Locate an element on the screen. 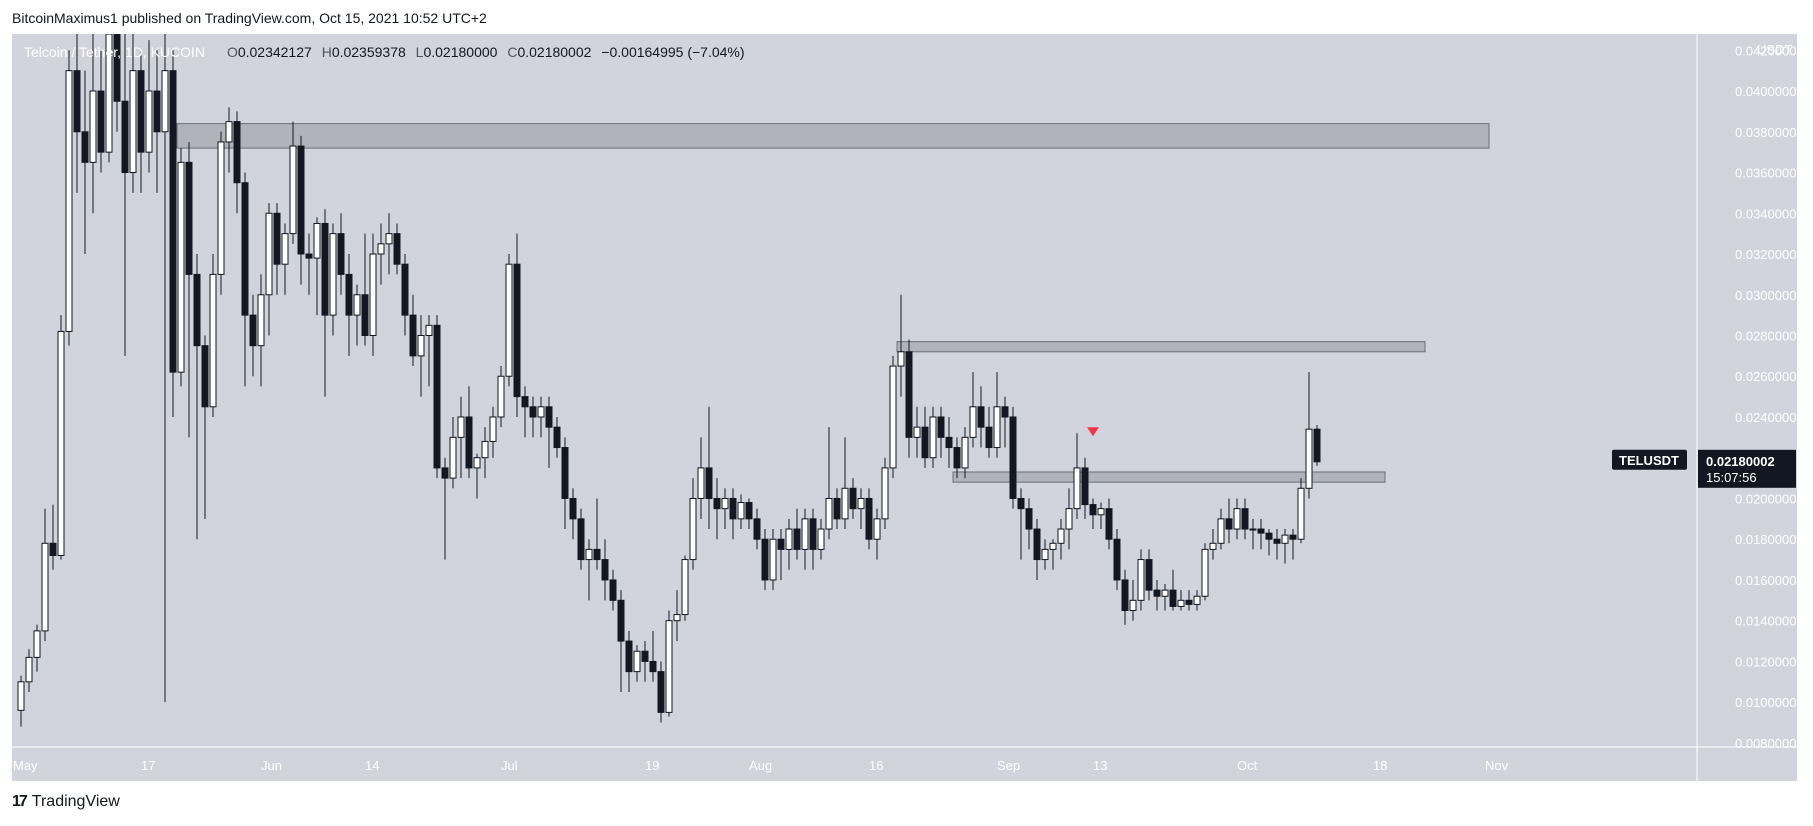  x-tick-label: May is located at coordinates (25, 765).